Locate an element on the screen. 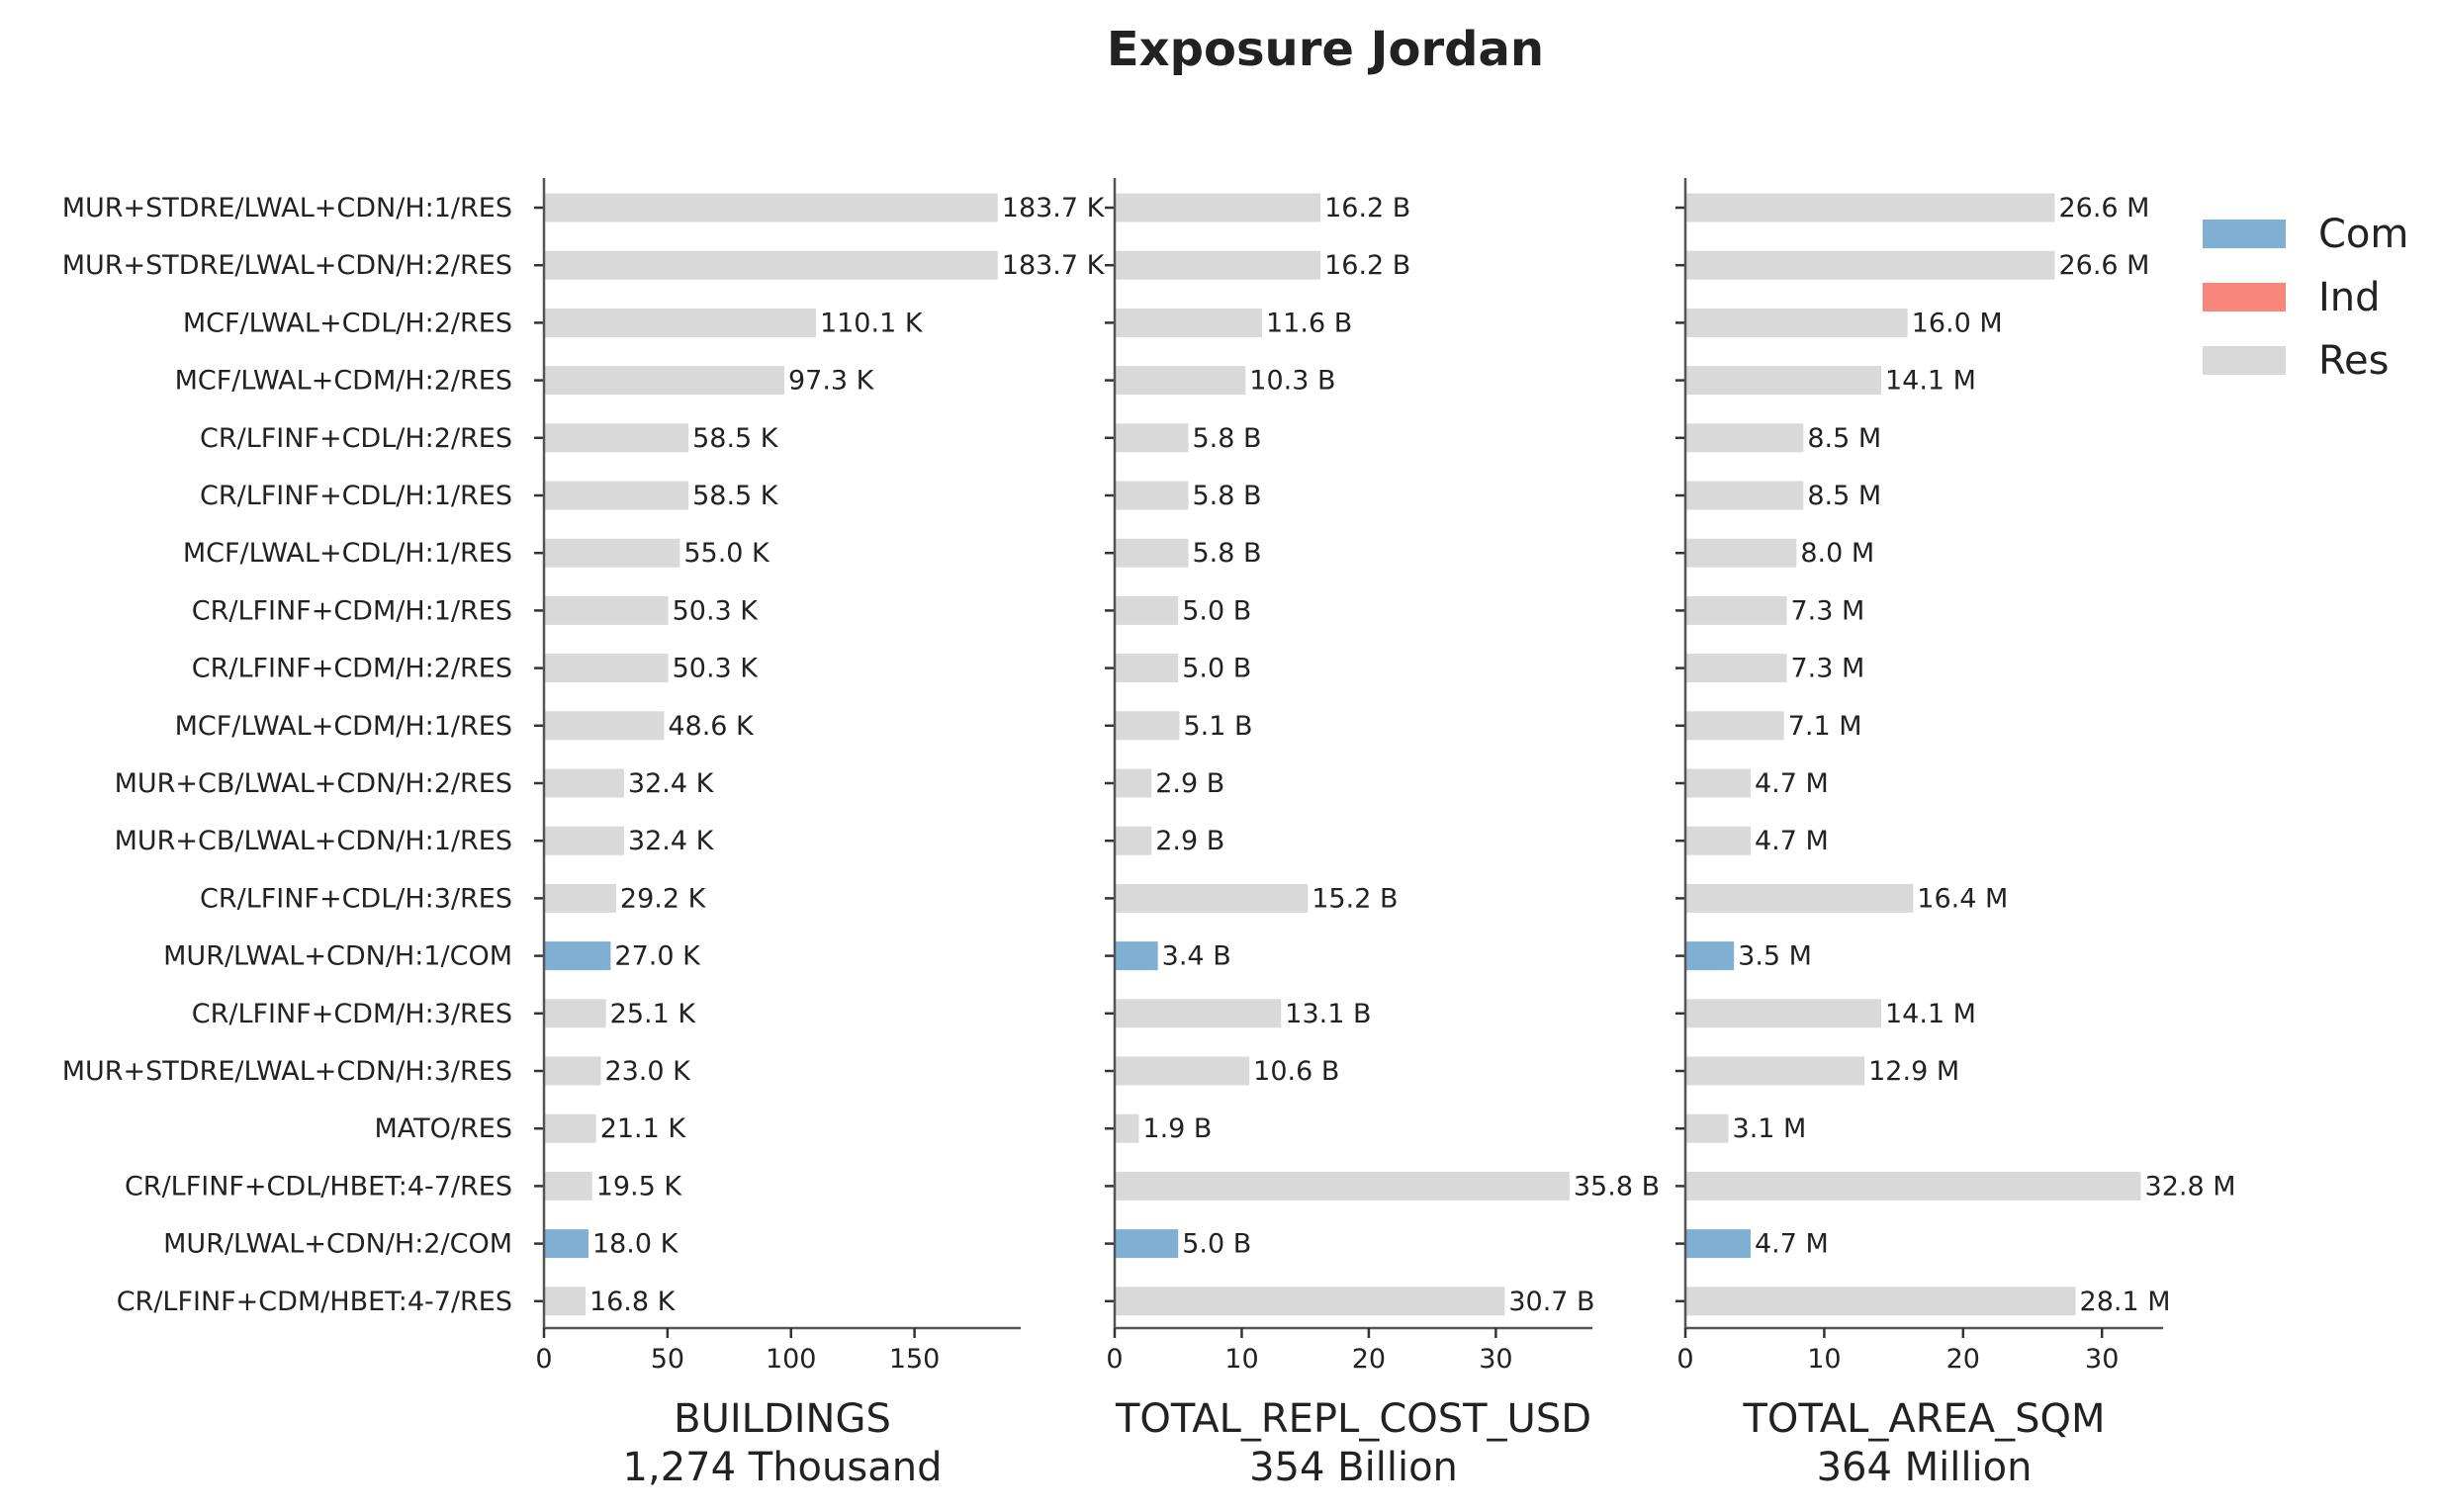 Image resolution: width=2442 pixels, height=1512 pixels. value-label: 26.6 M is located at coordinates (2104, 208).